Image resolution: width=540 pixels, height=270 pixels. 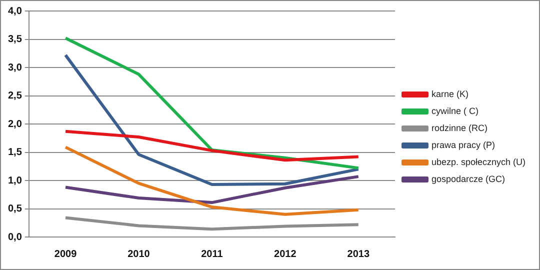 What do you see at coordinates (15, 237) in the screenshot?
I see `y-tick-label: 0,0` at bounding box center [15, 237].